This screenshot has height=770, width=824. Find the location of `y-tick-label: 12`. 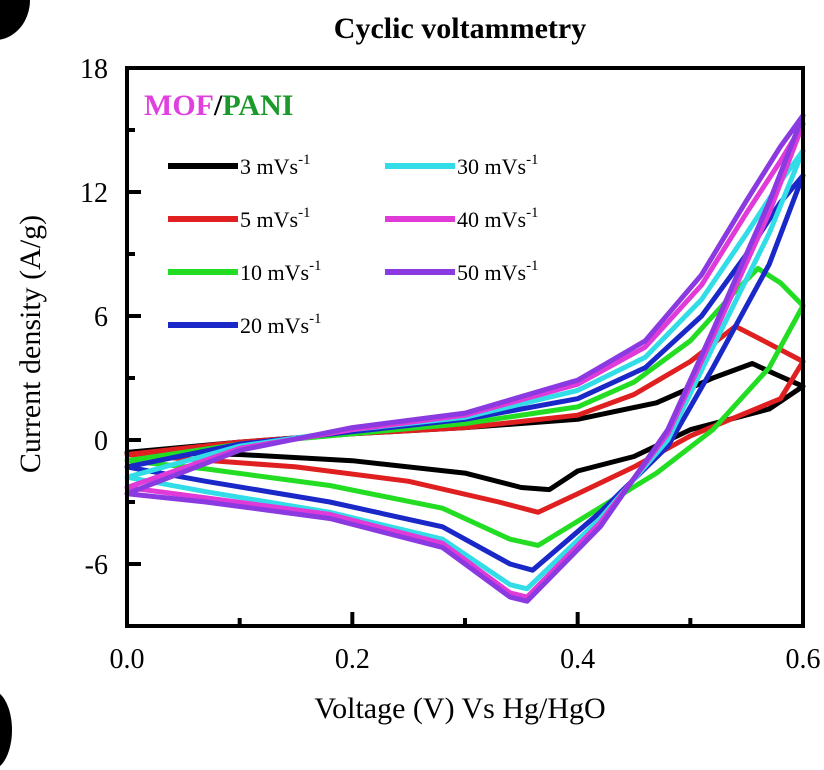

y-tick-label: 12 is located at coordinates (94, 193).